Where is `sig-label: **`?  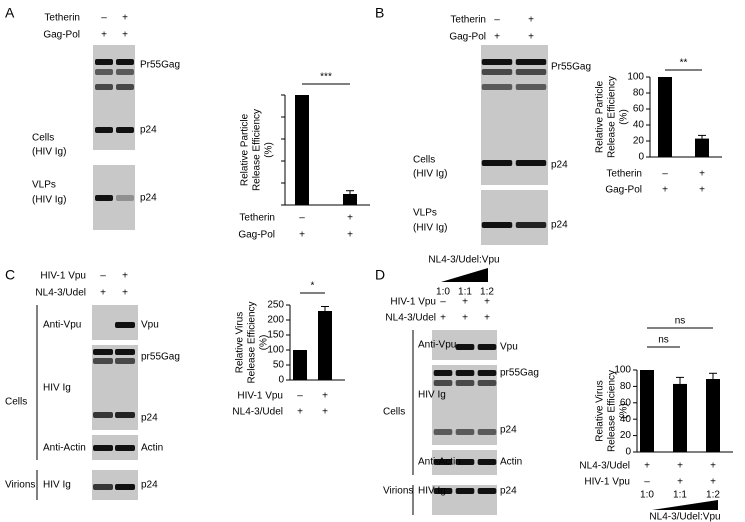 sig-label: ** is located at coordinates (684, 63).